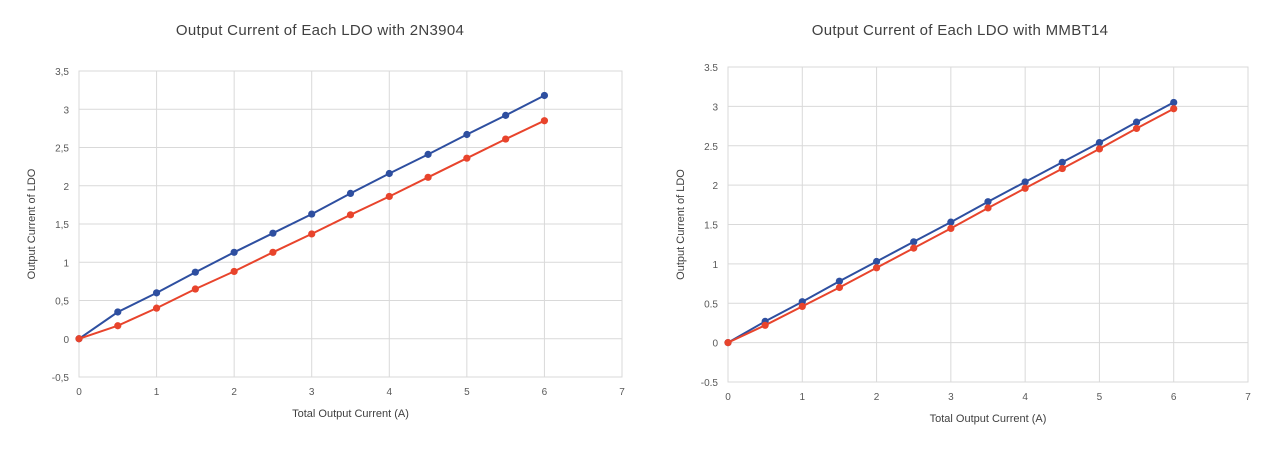 Image resolution: width=1280 pixels, height=456 pixels. I want to click on chart0-x-tick-label: 4, so click(390, 392).